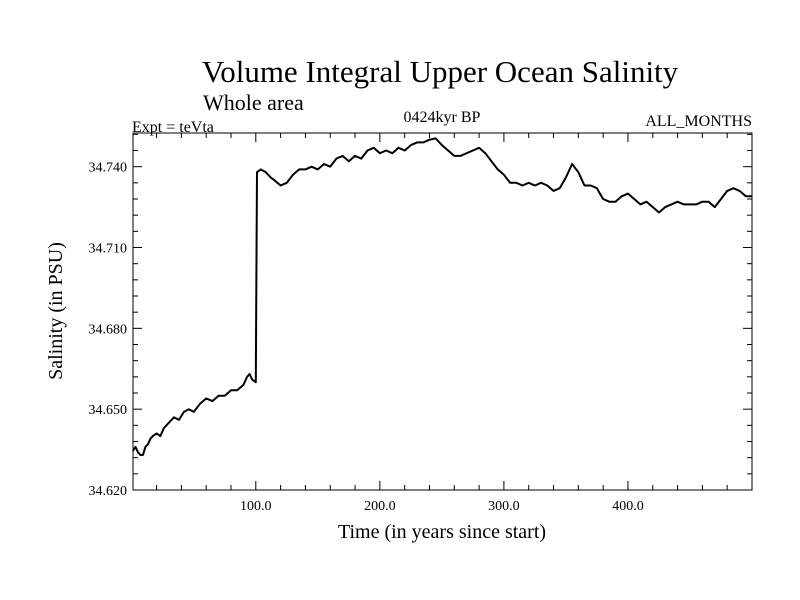  Describe the element at coordinates (698, 121) in the screenshot. I see `months-label: ALL_MONTHS` at that location.